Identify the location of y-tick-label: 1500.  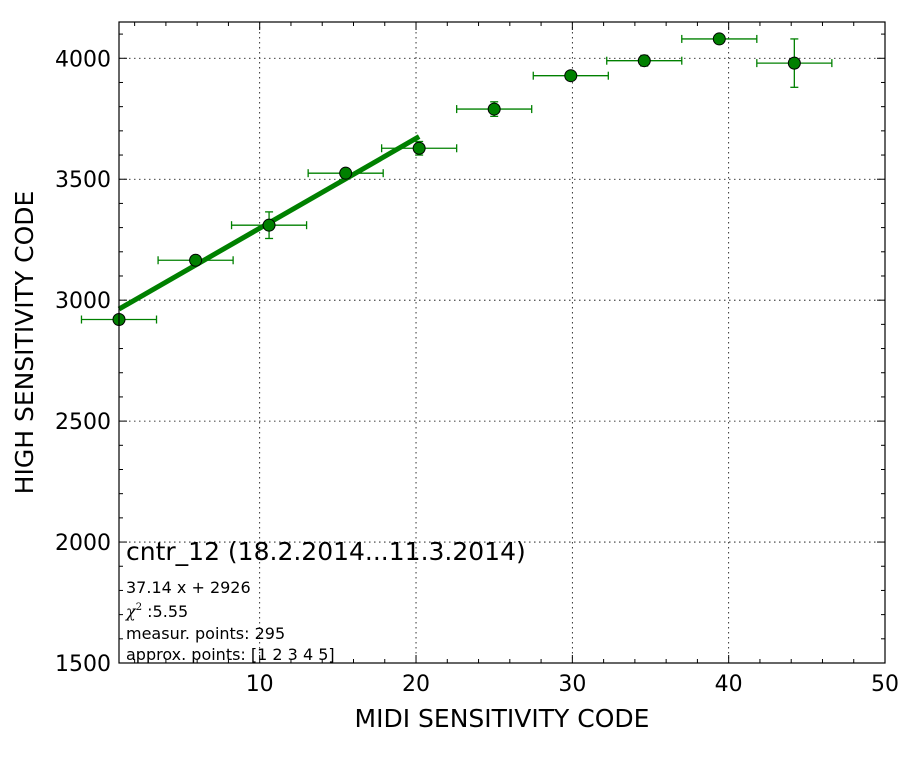
(83, 664).